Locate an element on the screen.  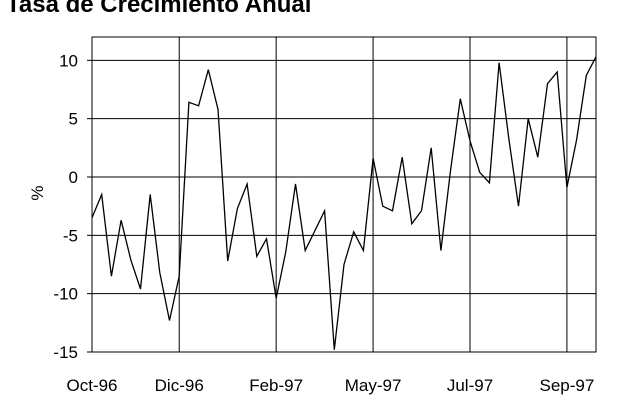
x-tick-label: Oct-96 is located at coordinates (91, 385).